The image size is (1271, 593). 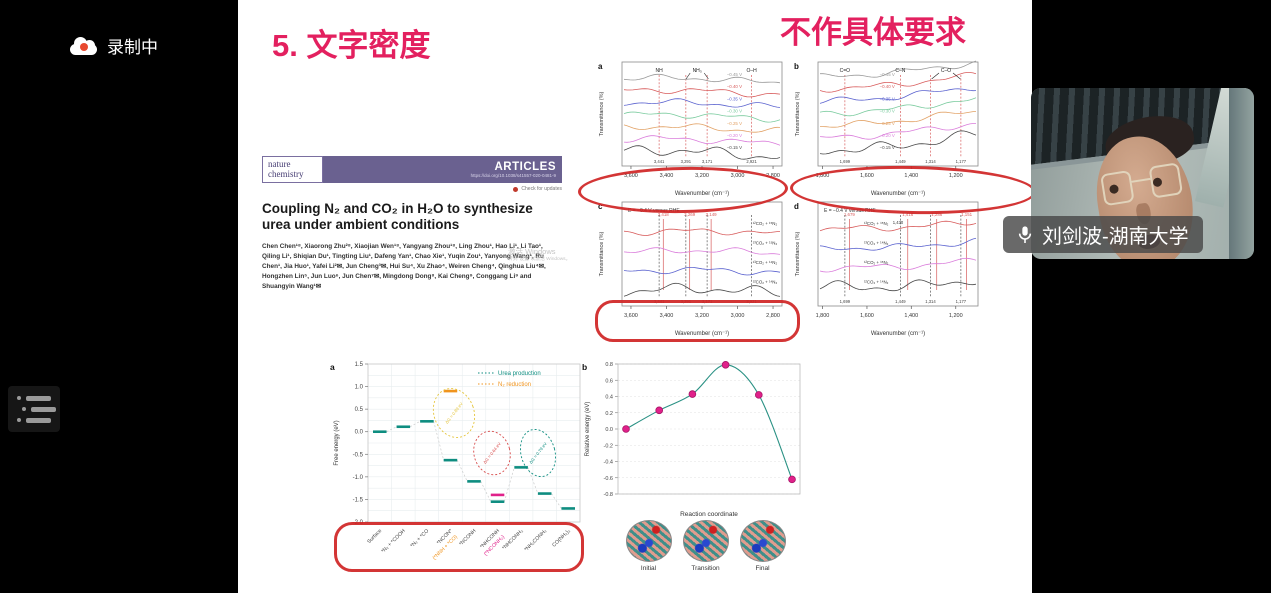 What do you see at coordinates (702, 316) in the screenshot?
I see `svg-text: 3,200` at bounding box center [702, 316].